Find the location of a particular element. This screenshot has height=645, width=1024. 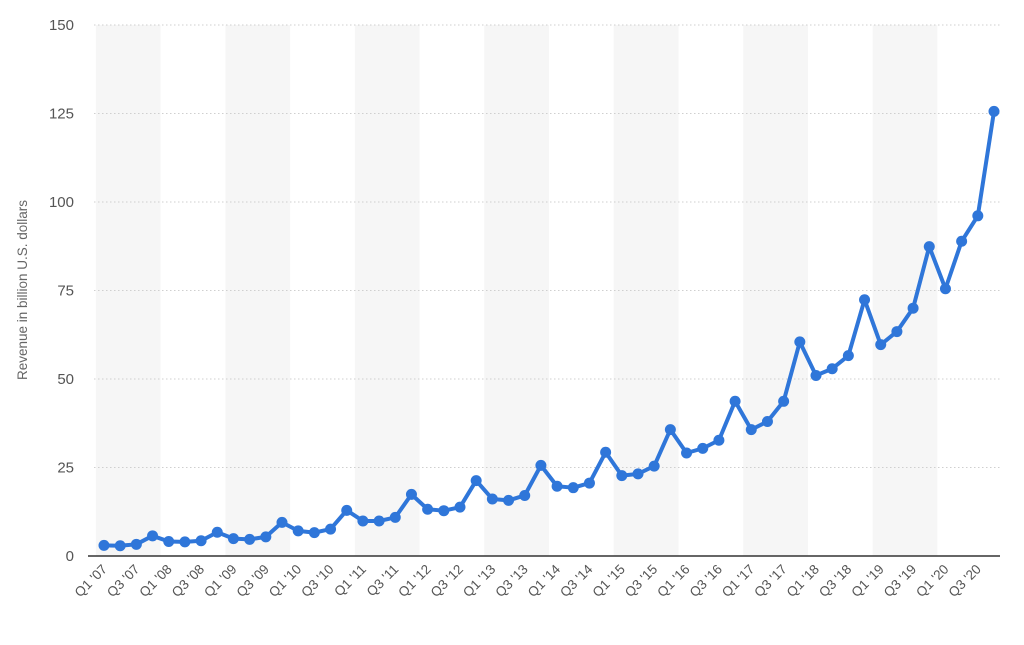

x-tick-label: Q1 '20 is located at coordinates (932, 581).